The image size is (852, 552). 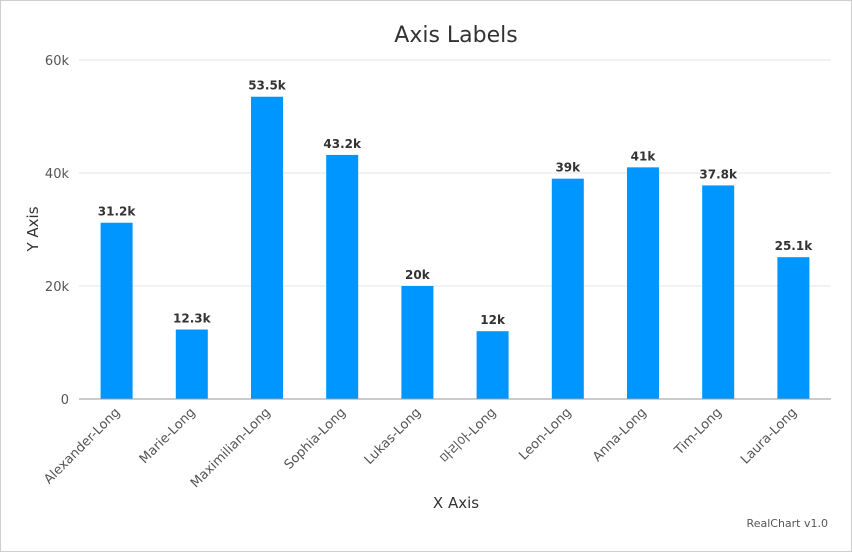 I want to click on x-axis-title: X Axis, so click(x=456, y=503).